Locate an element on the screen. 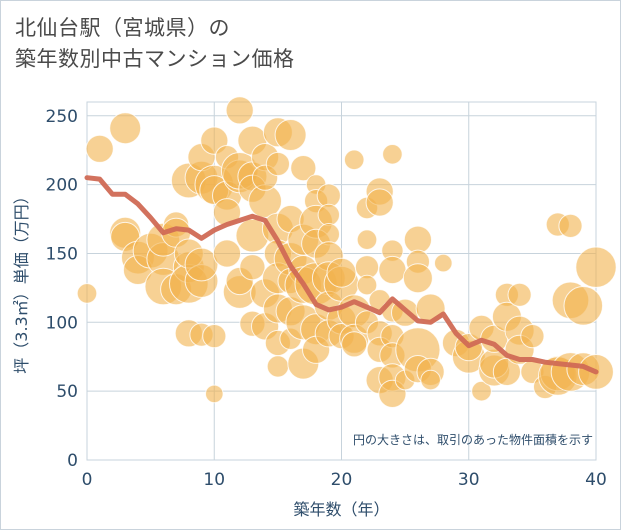 Image resolution: width=621 pixels, height=530 pixels. chart-title: 北仙台駅（宮城県）の 築年数別中古マンション価格 is located at coordinates (155, 44).